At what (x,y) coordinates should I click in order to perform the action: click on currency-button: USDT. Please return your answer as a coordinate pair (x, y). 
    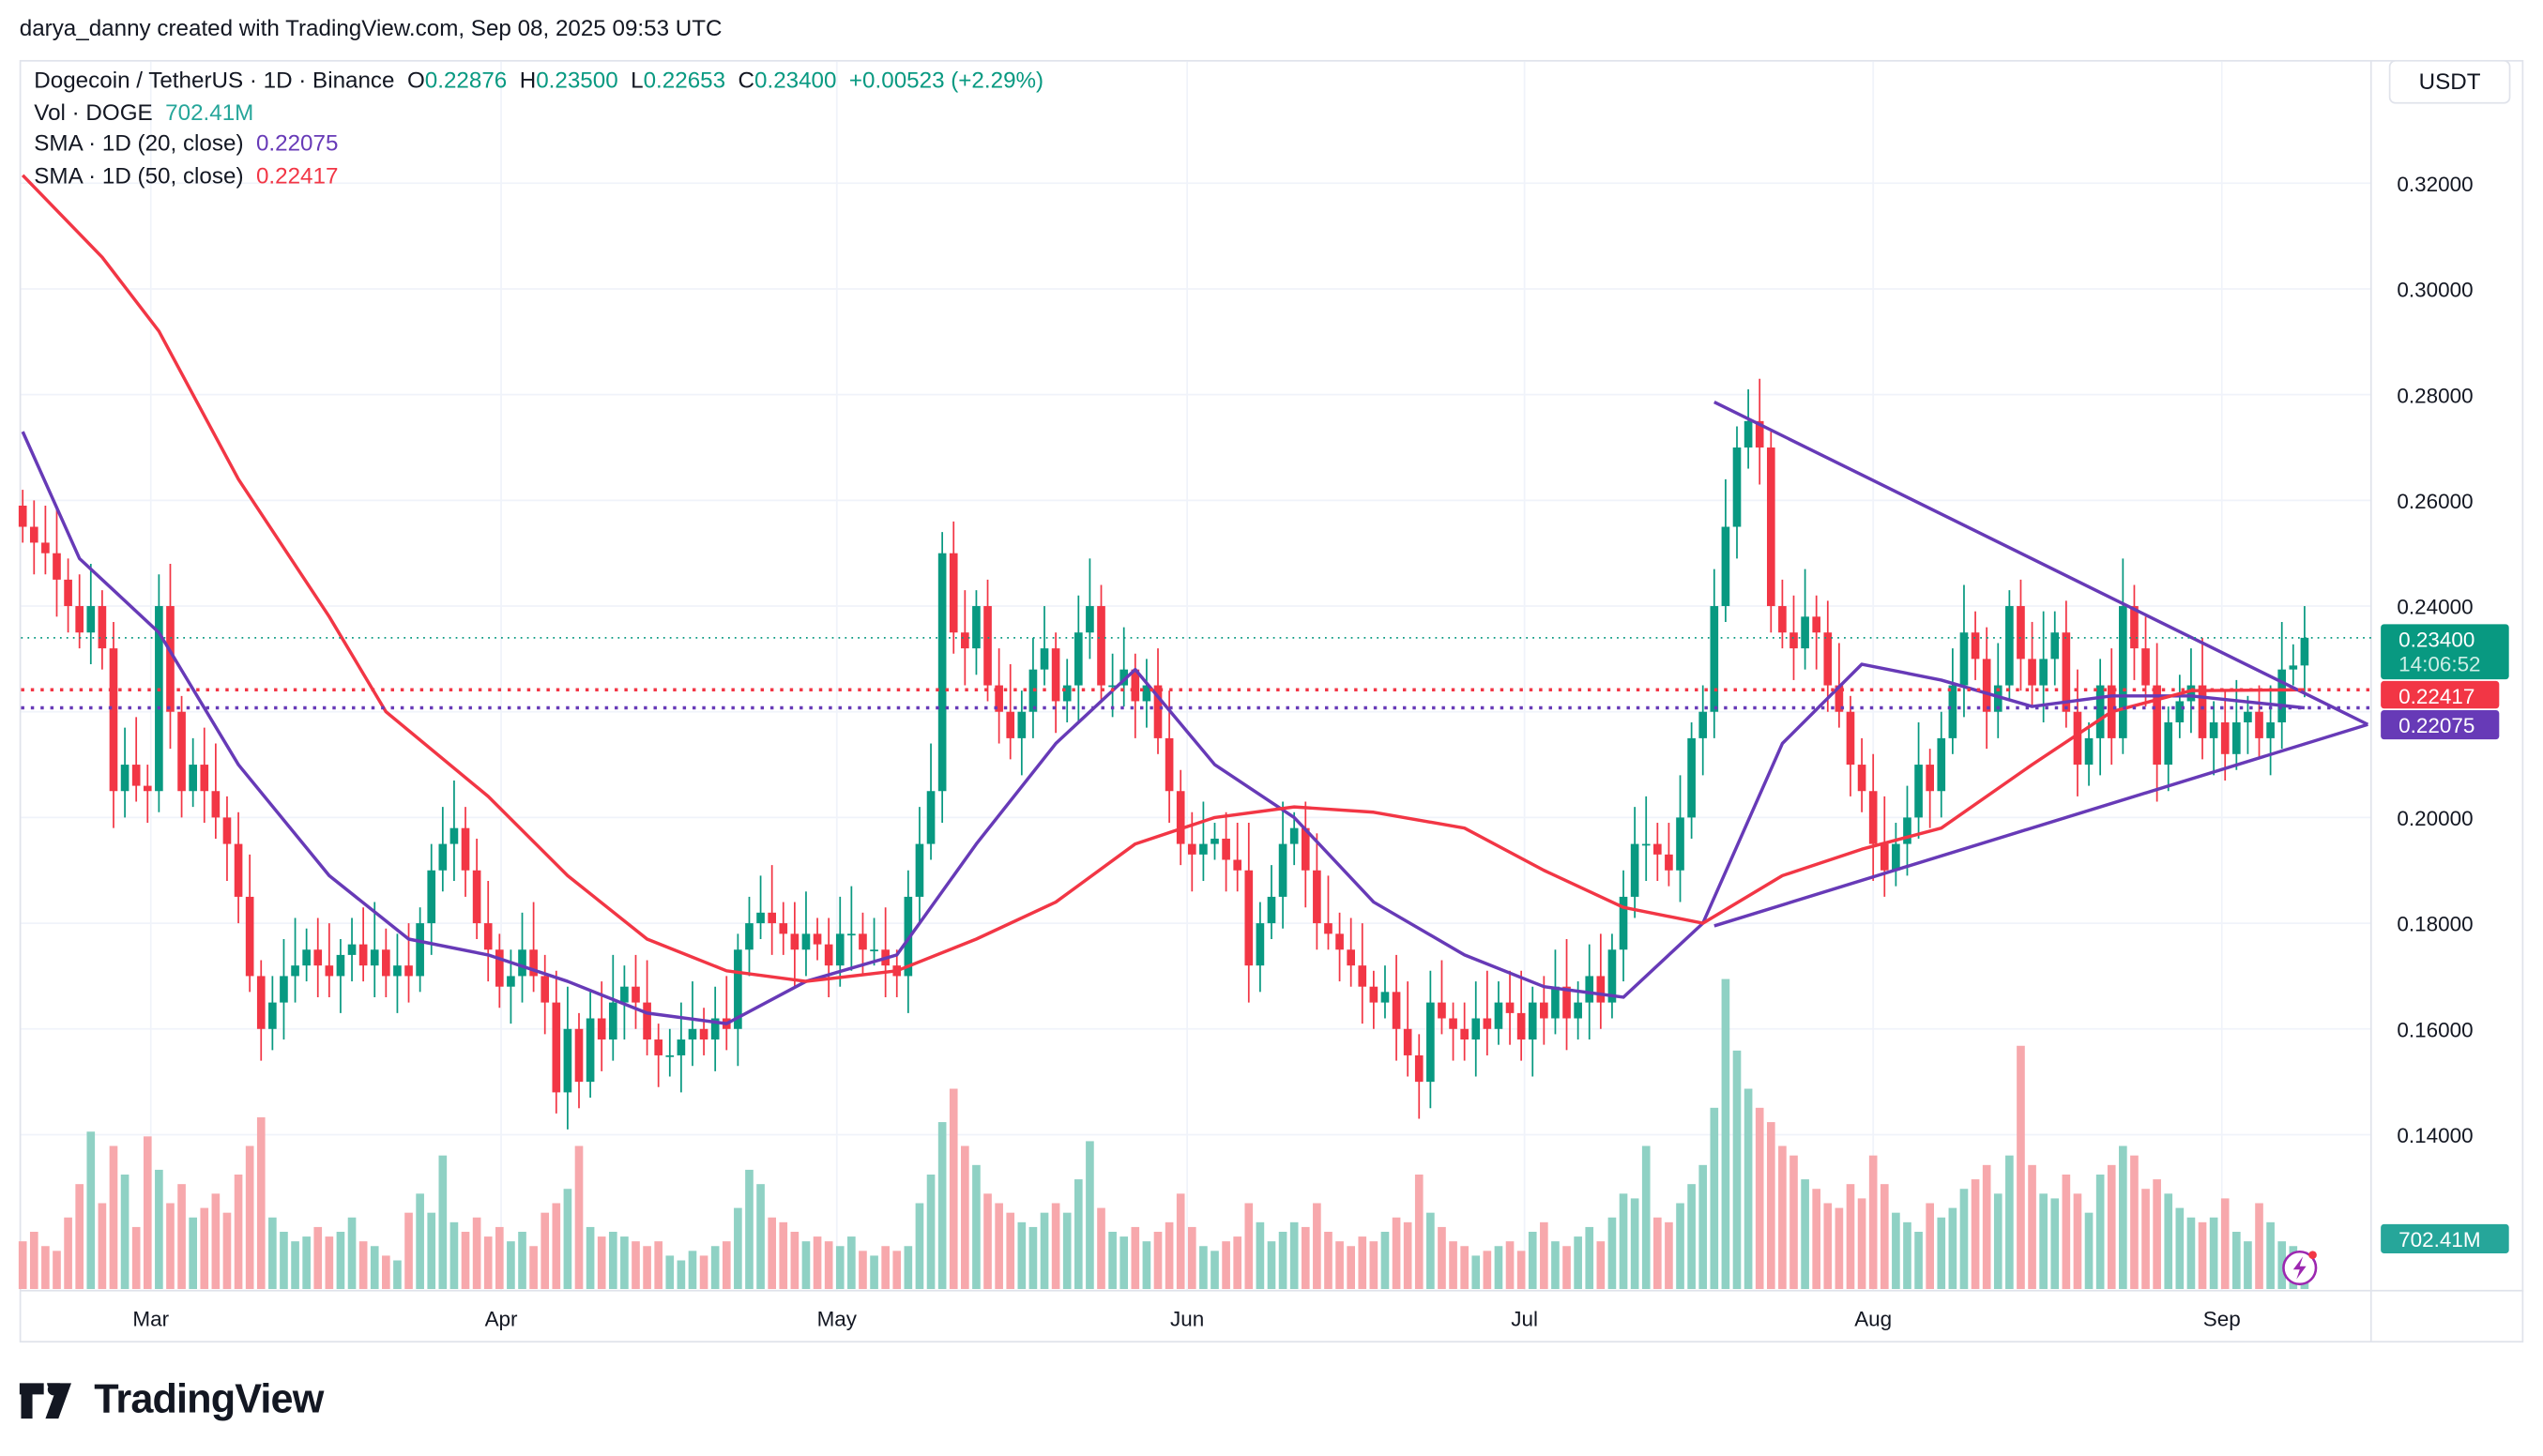
    Looking at the image, I should click on (2449, 81).